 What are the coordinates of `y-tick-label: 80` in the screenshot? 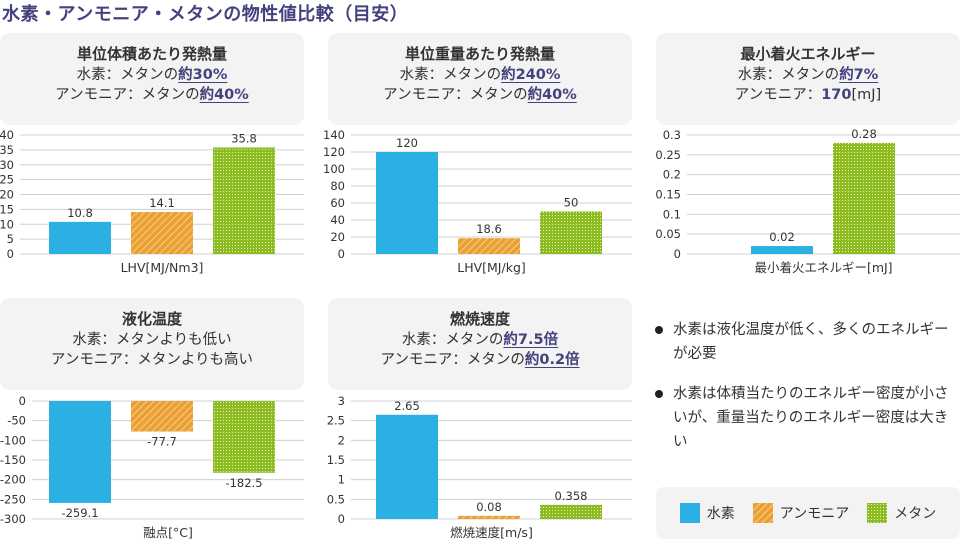 It's located at (337, 186).